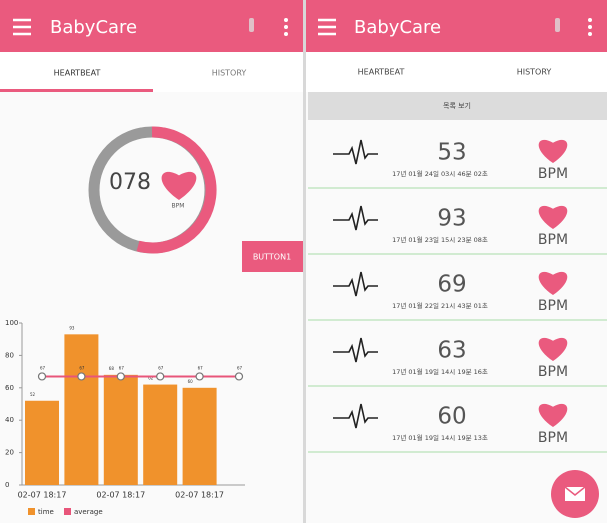 The width and height of the screenshot is (607, 523). Describe the element at coordinates (440, 371) in the screenshot. I see `timestamp: 17년 01월 19일 14시 19분 16초` at that location.